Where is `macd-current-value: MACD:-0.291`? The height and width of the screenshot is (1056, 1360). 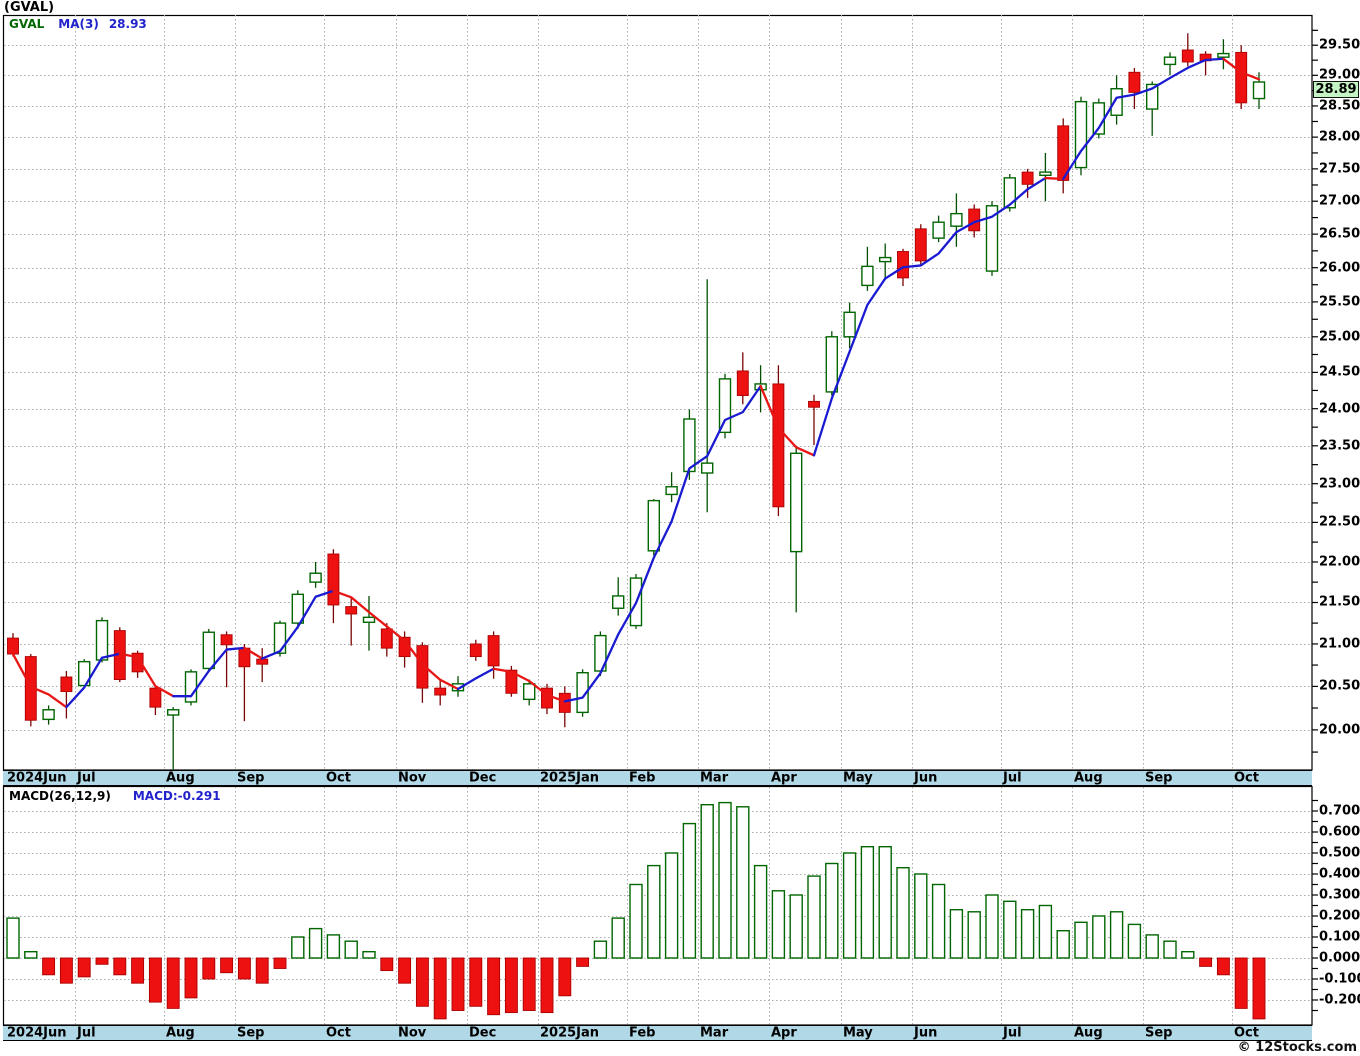 macd-current-value: MACD:-0.291 is located at coordinates (176, 796).